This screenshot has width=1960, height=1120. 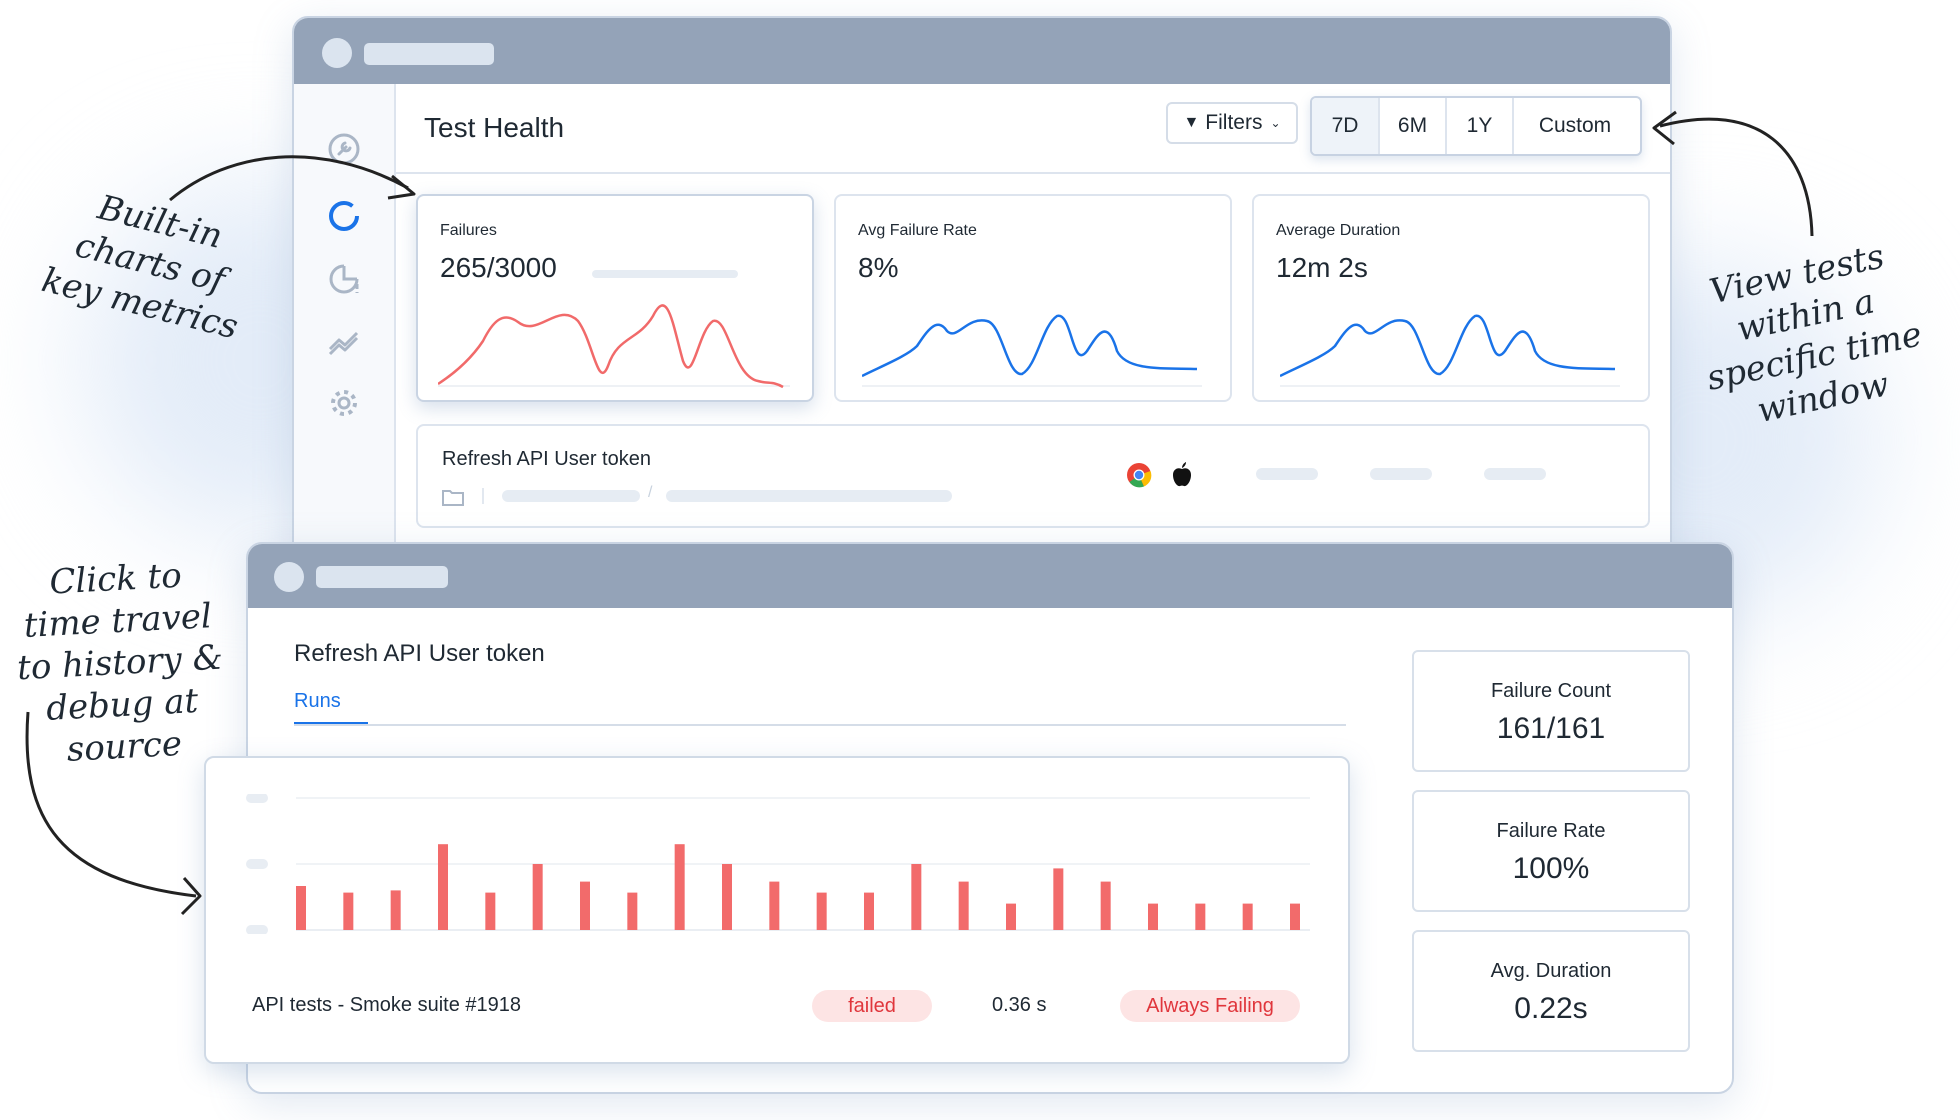 What do you see at coordinates (483, 496) in the screenshot?
I see `divider` at bounding box center [483, 496].